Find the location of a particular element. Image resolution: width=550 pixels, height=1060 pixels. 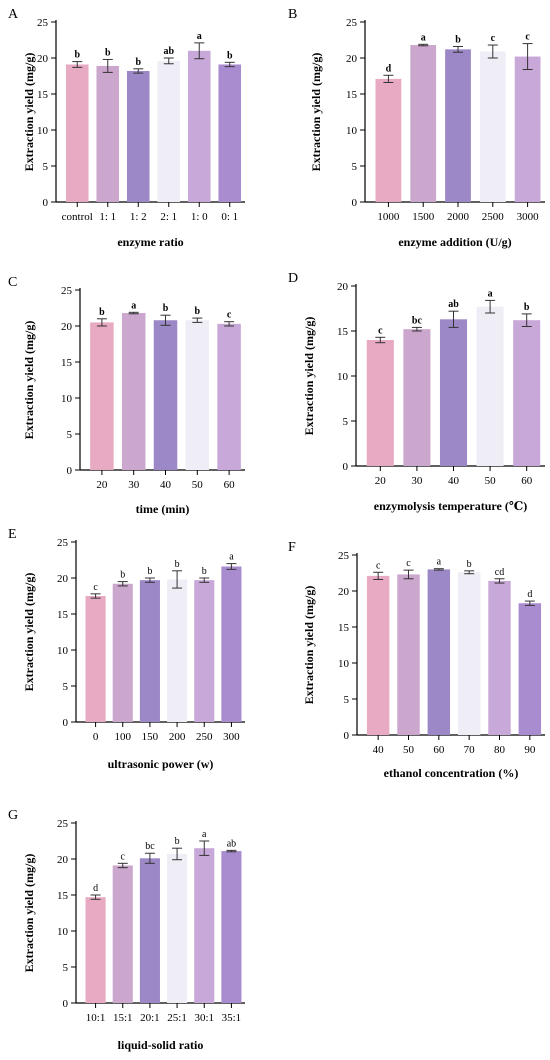

x-tick-label: 300 is located at coordinates (231, 737).